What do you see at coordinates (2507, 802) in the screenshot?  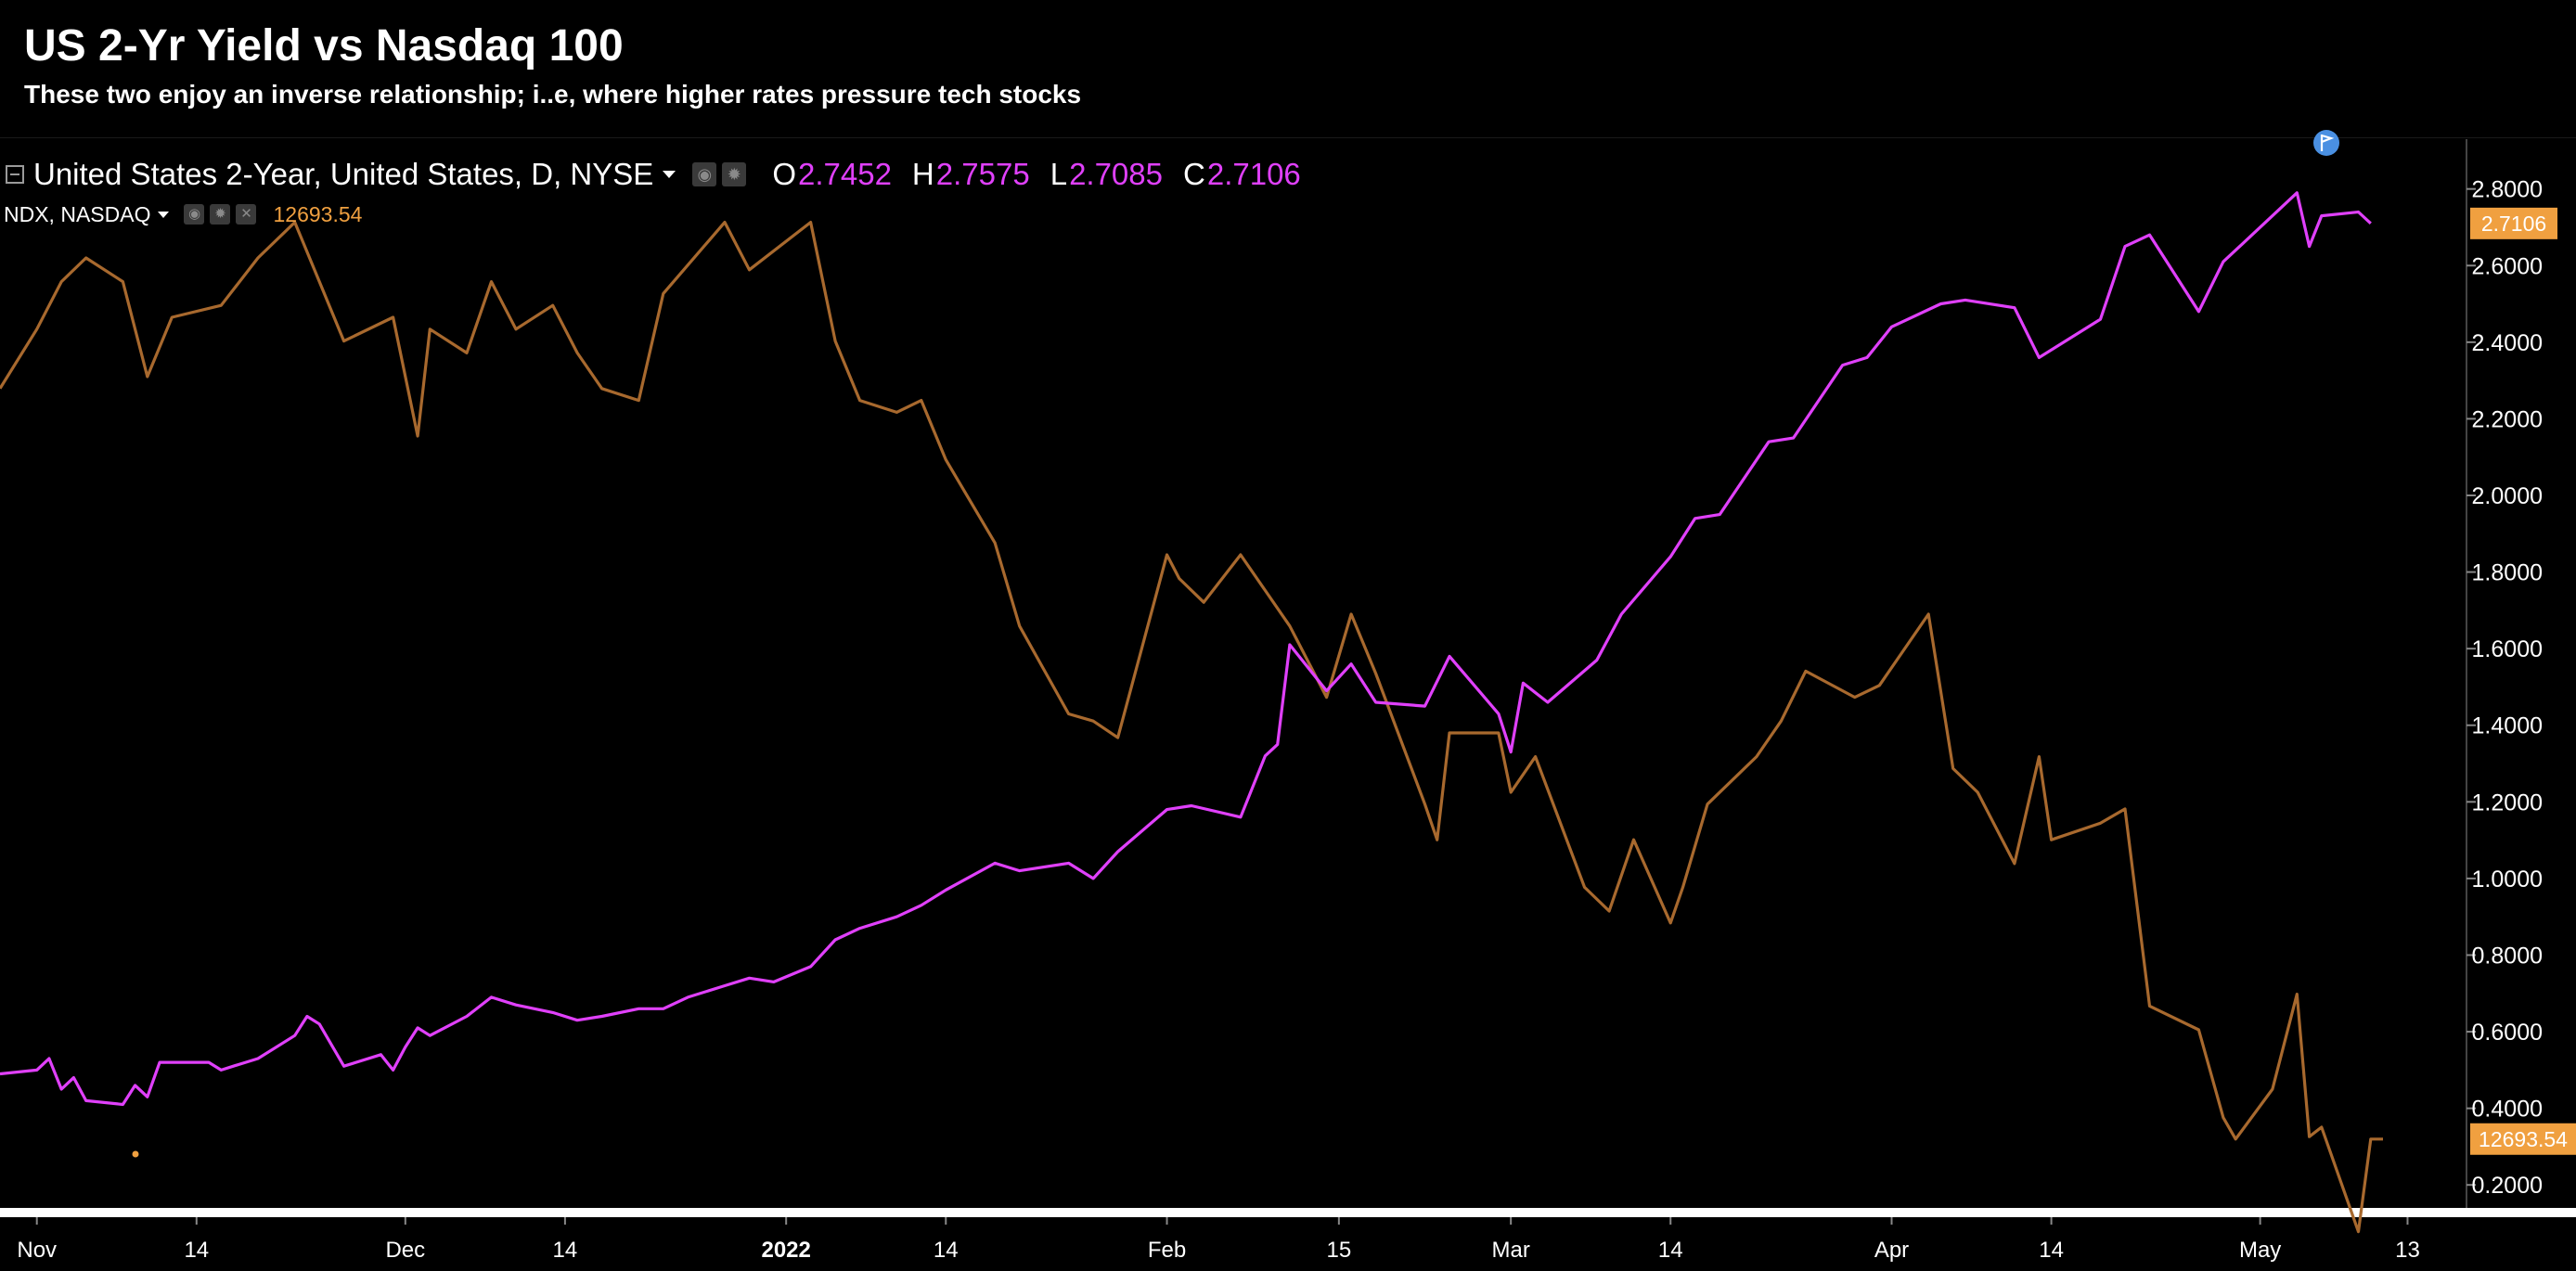 I see `y-tick-label: 1.2000` at bounding box center [2507, 802].